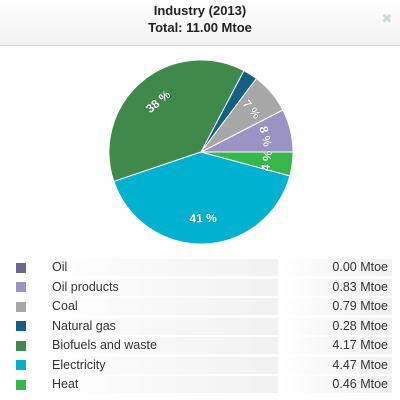 The width and height of the screenshot is (400, 400). Describe the element at coordinates (265, 137) in the screenshot. I see `slice-percent-label: 8 %` at that location.